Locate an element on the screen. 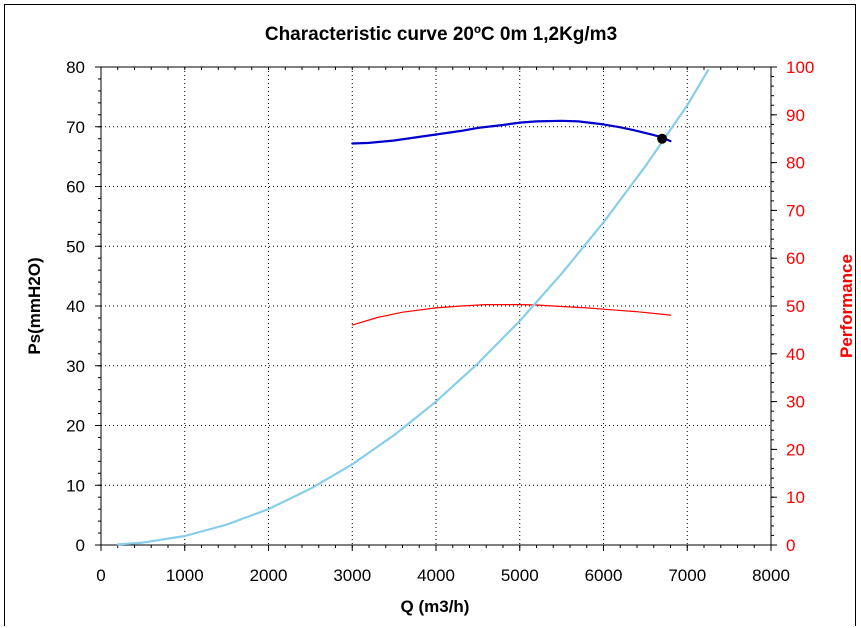 Image resolution: width=861 pixels, height=628 pixels. x-tick-label: 1000 is located at coordinates (185, 575).